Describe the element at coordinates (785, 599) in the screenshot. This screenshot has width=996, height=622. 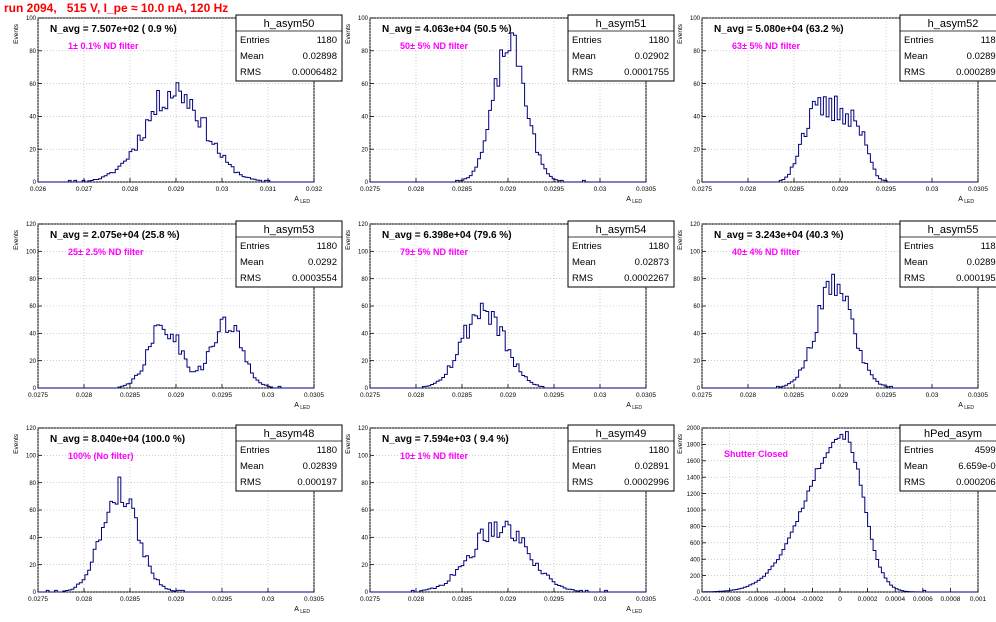
I see `x-tick-label: -0.0004` at that location.